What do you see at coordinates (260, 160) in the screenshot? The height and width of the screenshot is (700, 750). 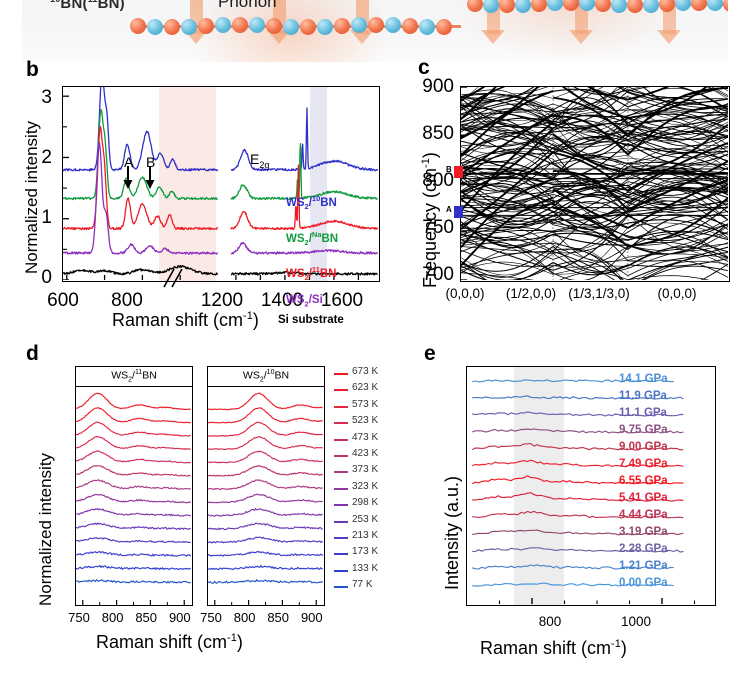 I see `peak-label-e2g: E2g` at bounding box center [260, 160].